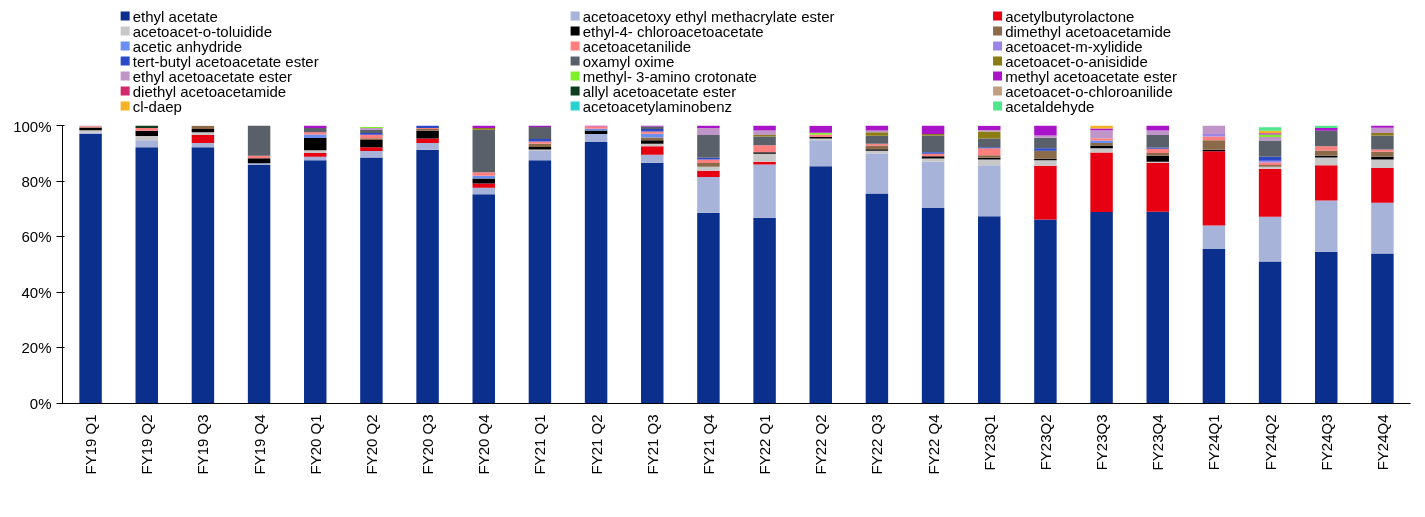  Describe the element at coordinates (708, 16) in the screenshot. I see `legend-label: acetoacetoxy ethyl methacrylate ester` at that location.